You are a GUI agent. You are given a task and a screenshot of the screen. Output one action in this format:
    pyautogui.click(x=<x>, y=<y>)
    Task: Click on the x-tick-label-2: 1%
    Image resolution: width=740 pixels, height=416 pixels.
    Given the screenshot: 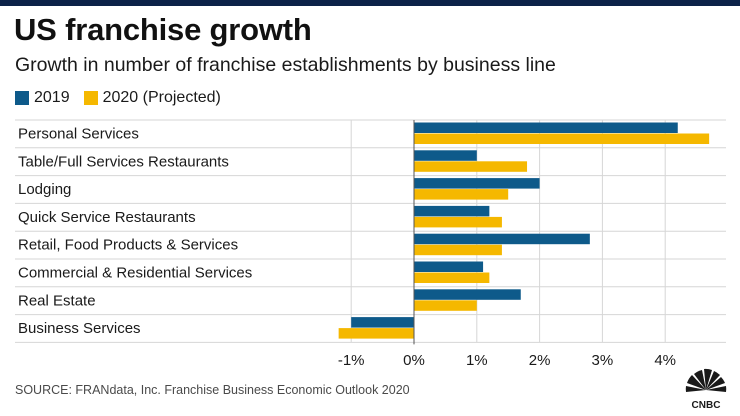 What is the action you would take?
    pyautogui.click(x=477, y=360)
    